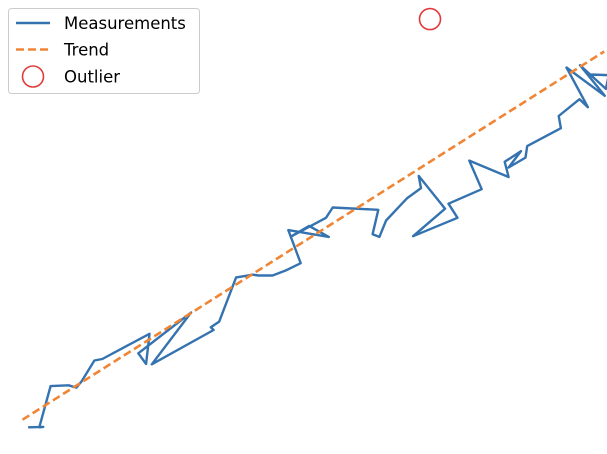 The image size is (607, 454). I want to click on legend: Measurements Trend Outlier, so click(104, 51).